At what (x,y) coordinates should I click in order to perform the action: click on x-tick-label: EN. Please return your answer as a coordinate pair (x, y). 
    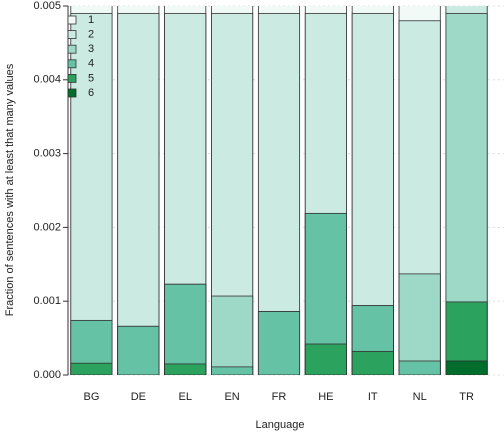
    Looking at the image, I should click on (231, 397).